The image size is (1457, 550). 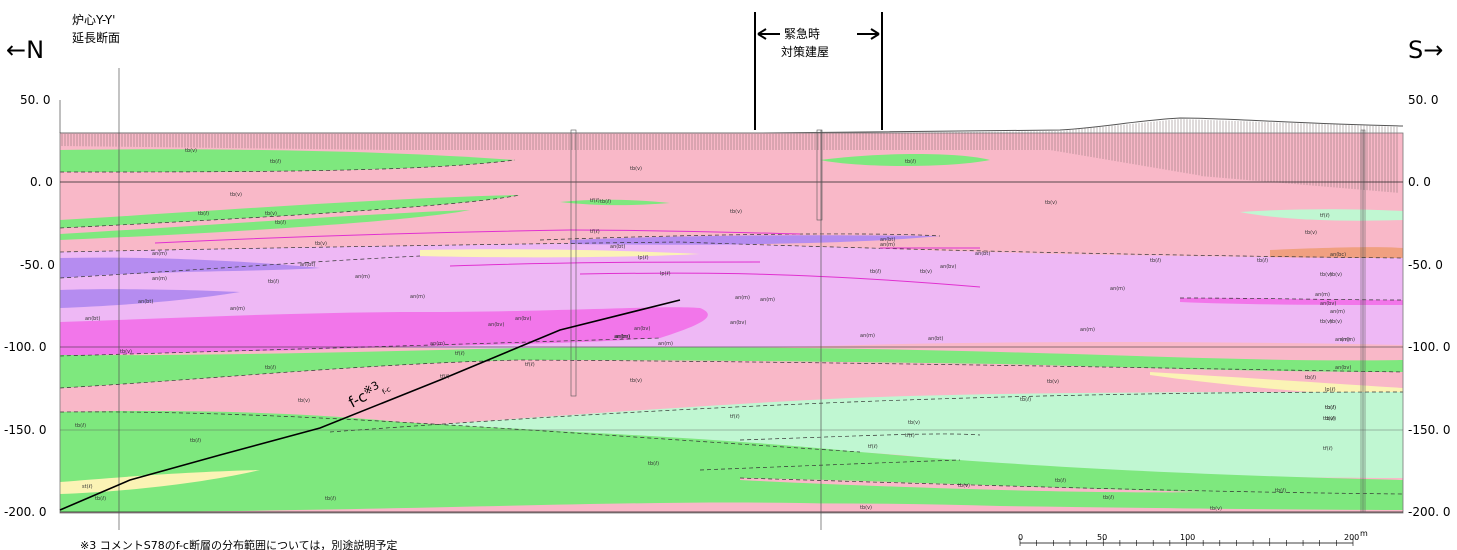 I want to click on stratum-lp-l-right, so click(x=1276, y=385).